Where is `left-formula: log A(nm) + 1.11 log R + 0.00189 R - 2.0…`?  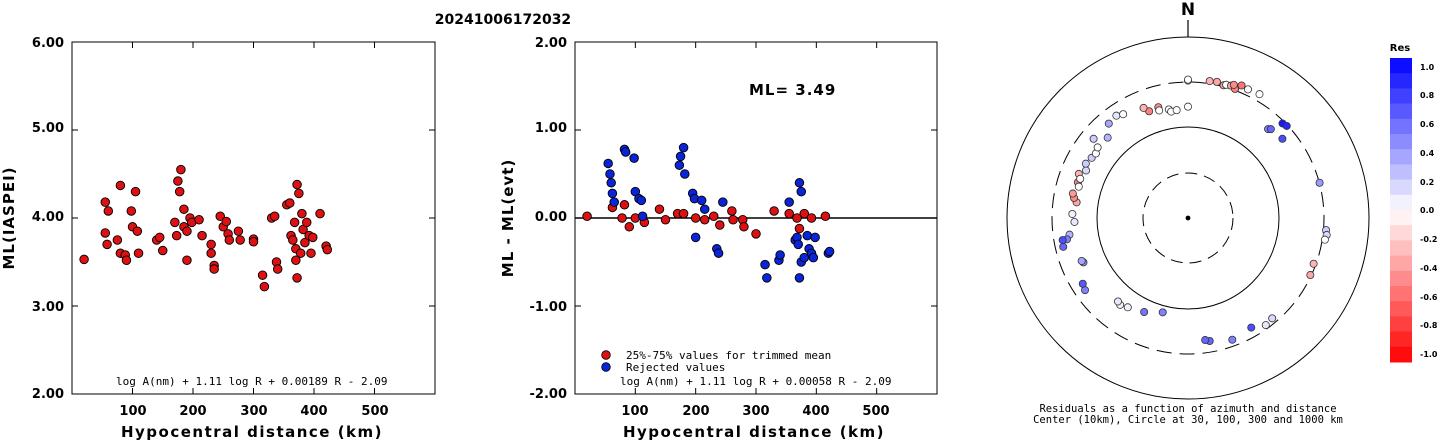
left-formula: log A(nm) + 1.11 log R + 0.00189 R - 2.0… is located at coordinates (252, 381).